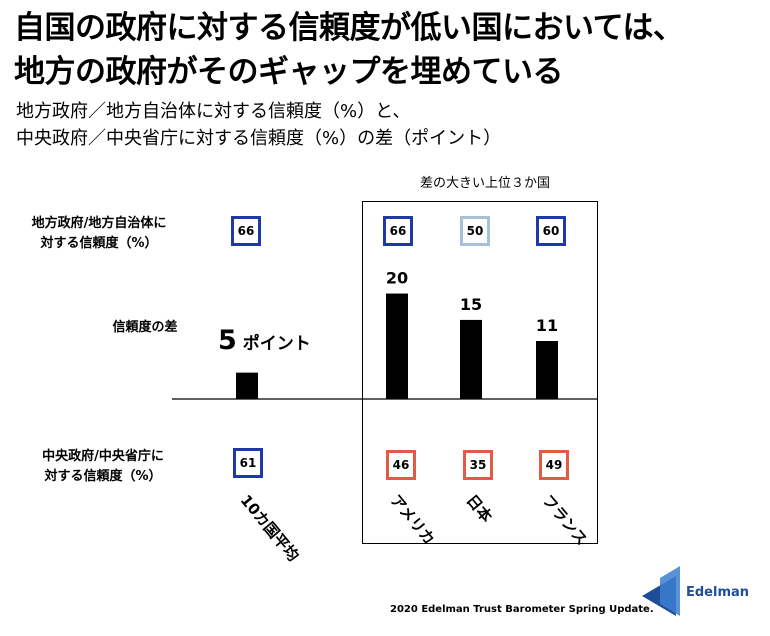 This screenshot has width=770, height=636. I want to click on local-trust-badge-france: 60, so click(551, 231).